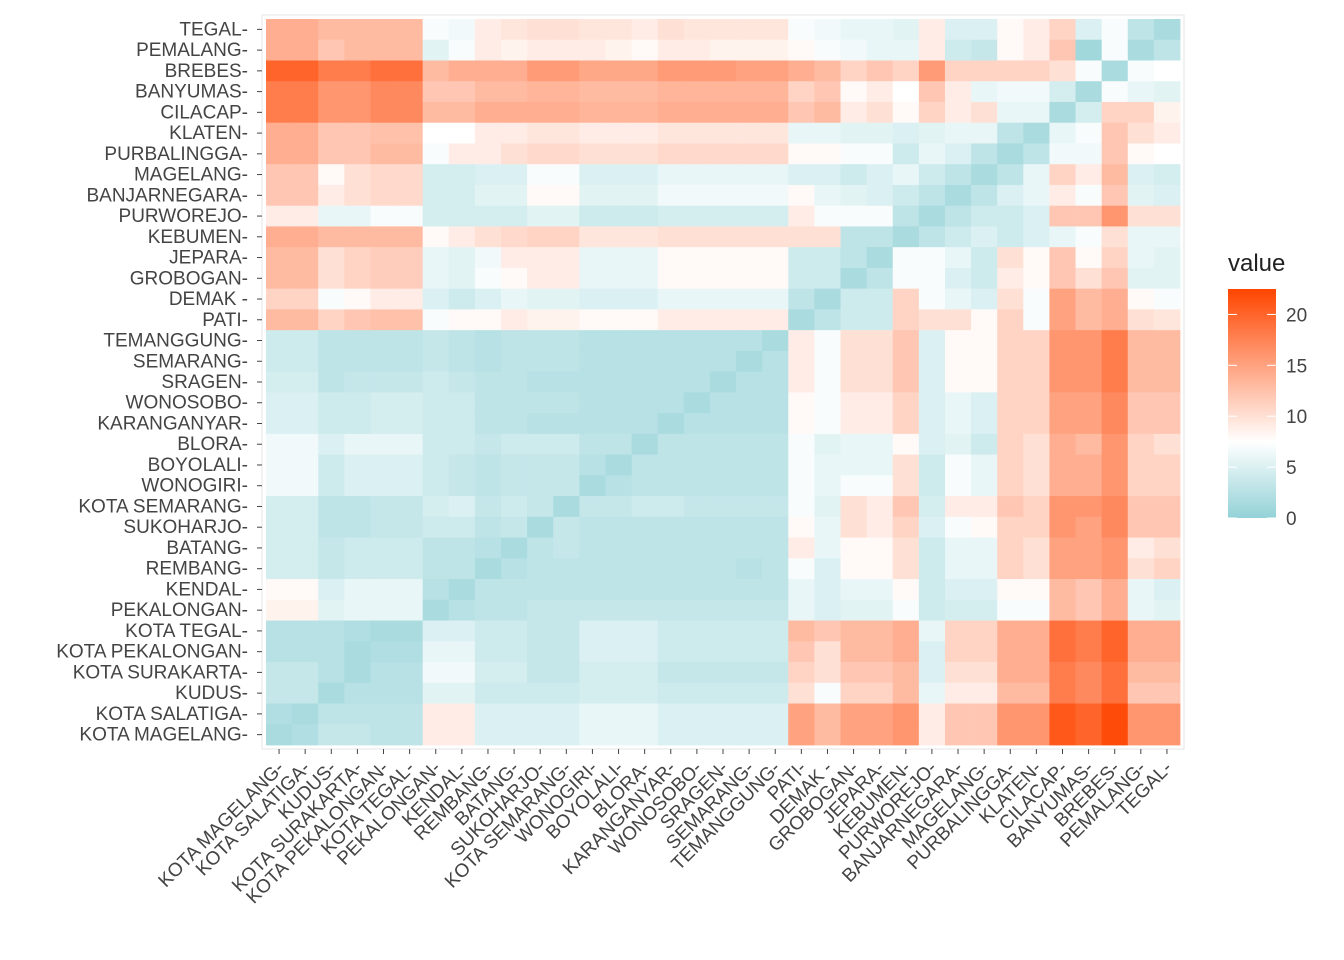  What do you see at coordinates (1267, 417) in the screenshot?
I see `legend-ticks: 0 5 10 15 20` at bounding box center [1267, 417].